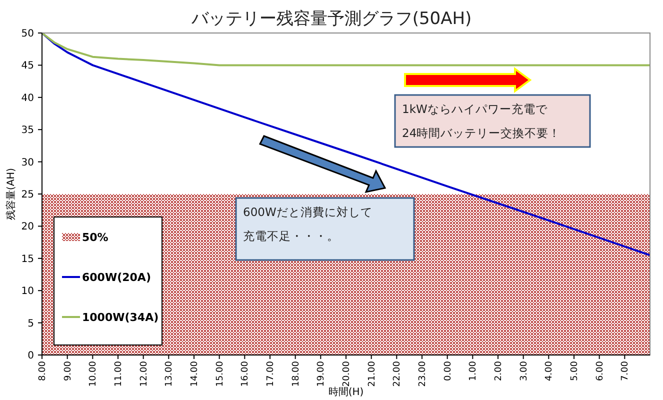  Describe the element at coordinates (475, 109) in the screenshot. I see `annotation: 1kWならハイパワー充電で` at that location.